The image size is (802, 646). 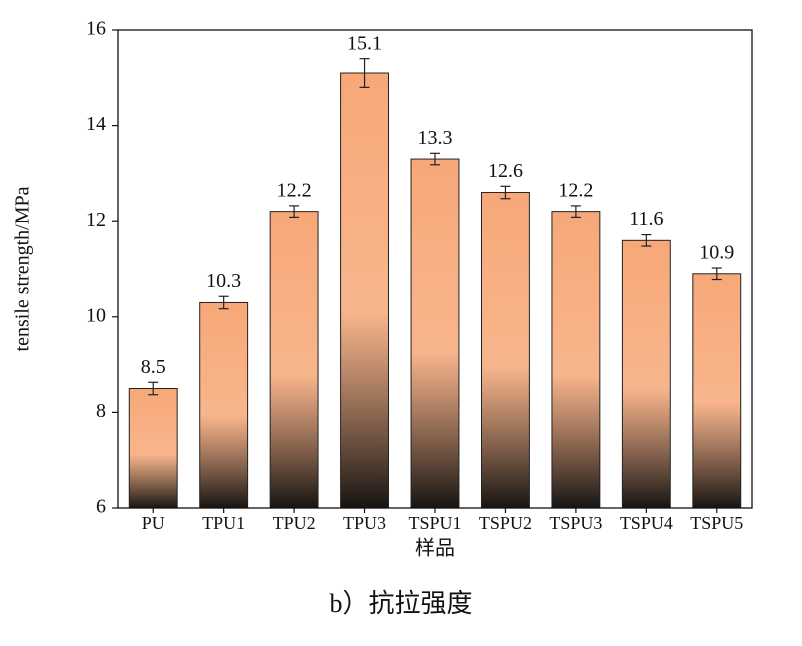 What do you see at coordinates (575, 523) in the screenshot?
I see `x-tick-label: TSPU3` at bounding box center [575, 523].